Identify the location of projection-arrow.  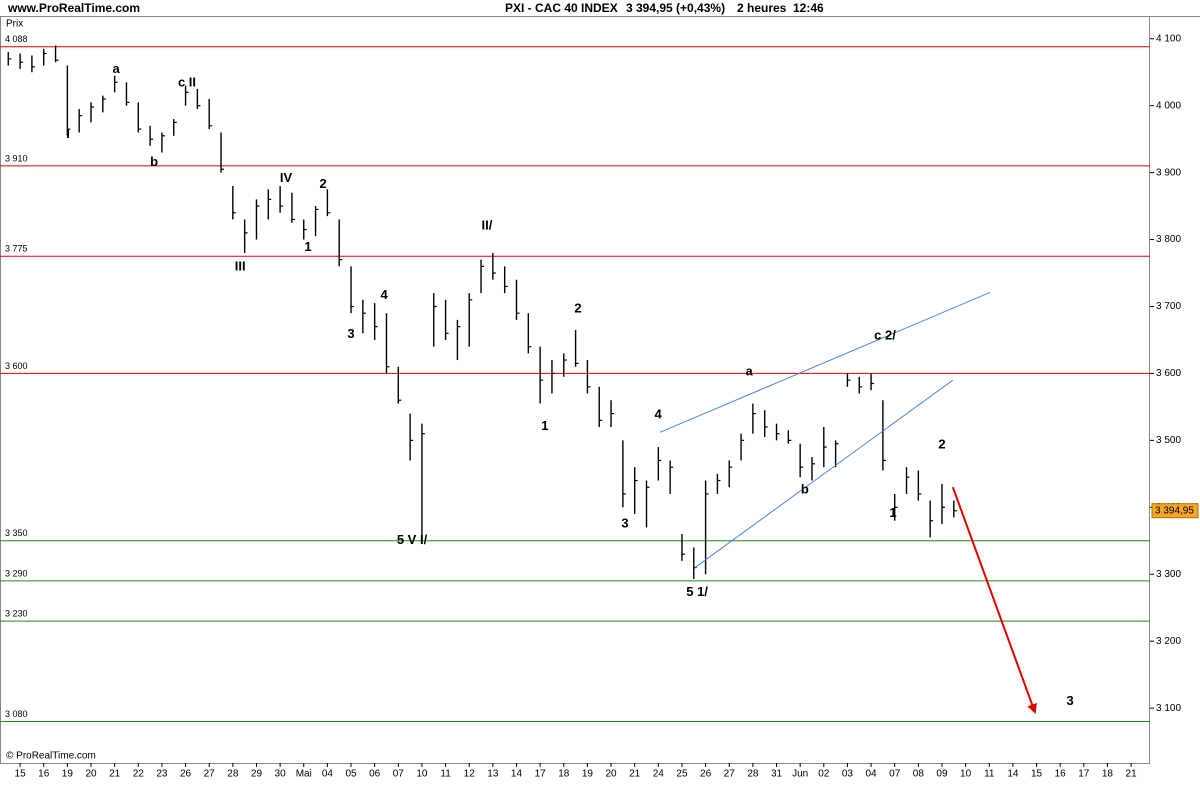
(994, 600).